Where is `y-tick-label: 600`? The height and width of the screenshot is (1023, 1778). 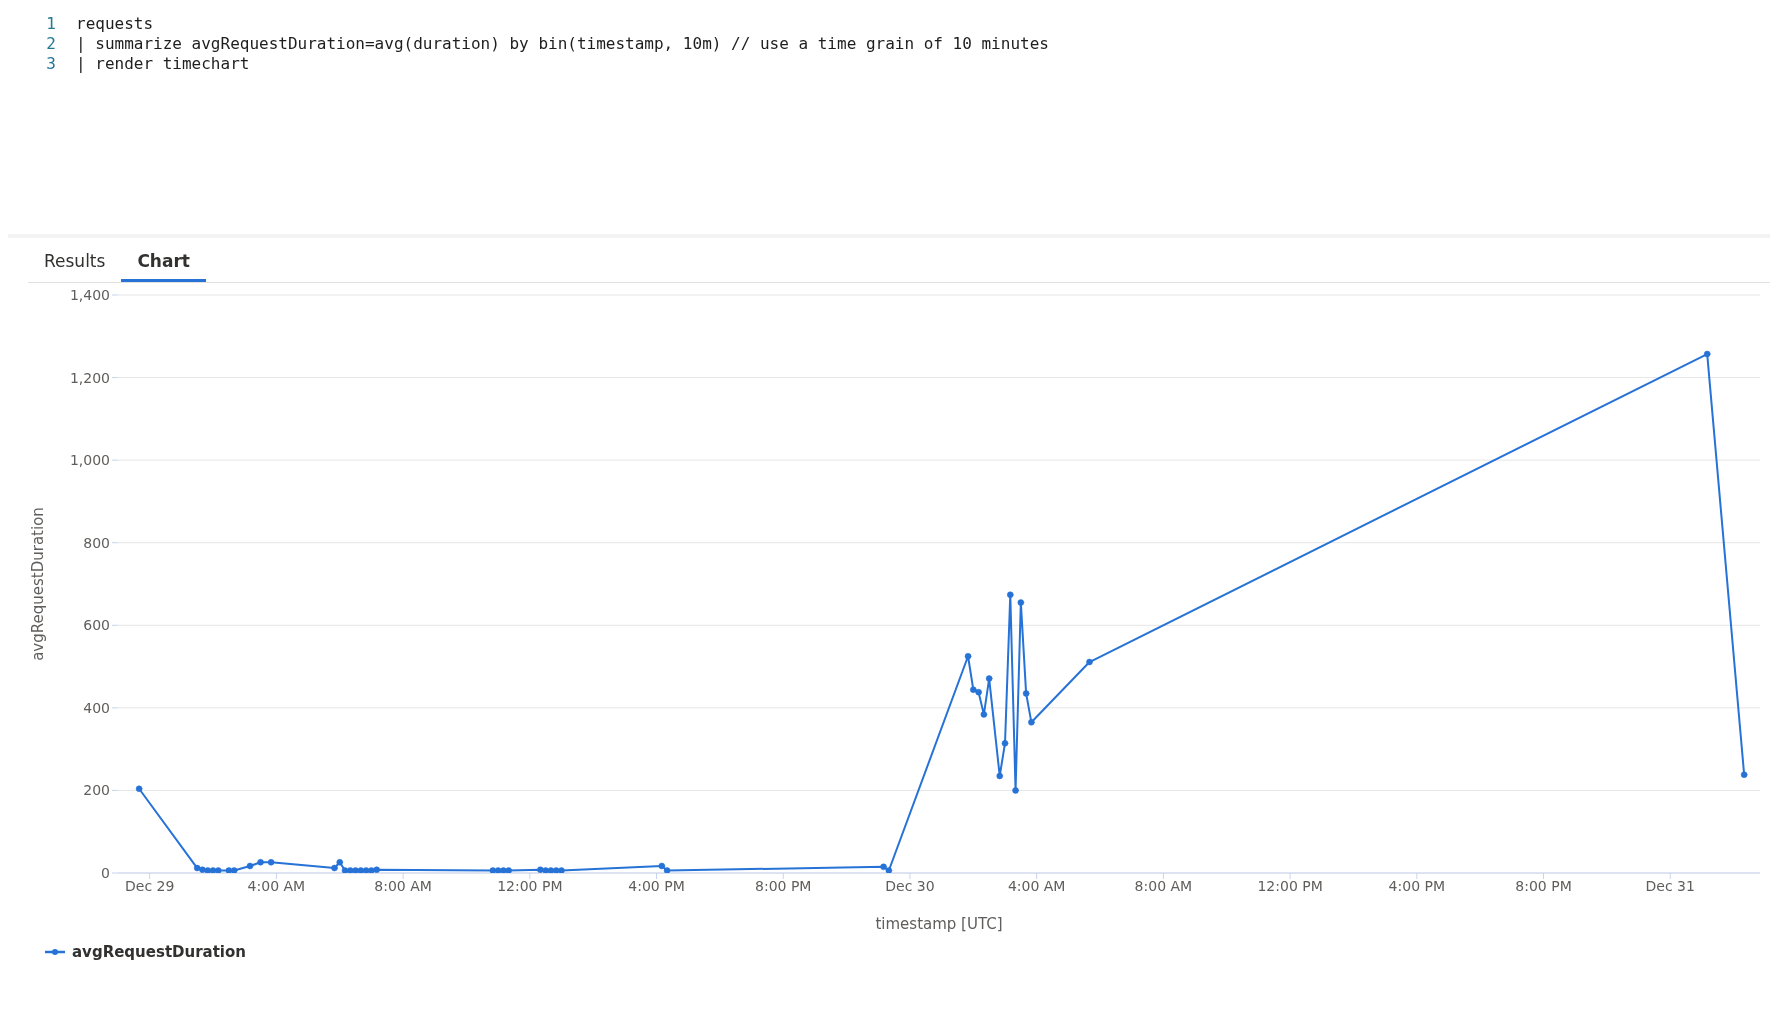
y-tick-label: 600 is located at coordinates (96, 625).